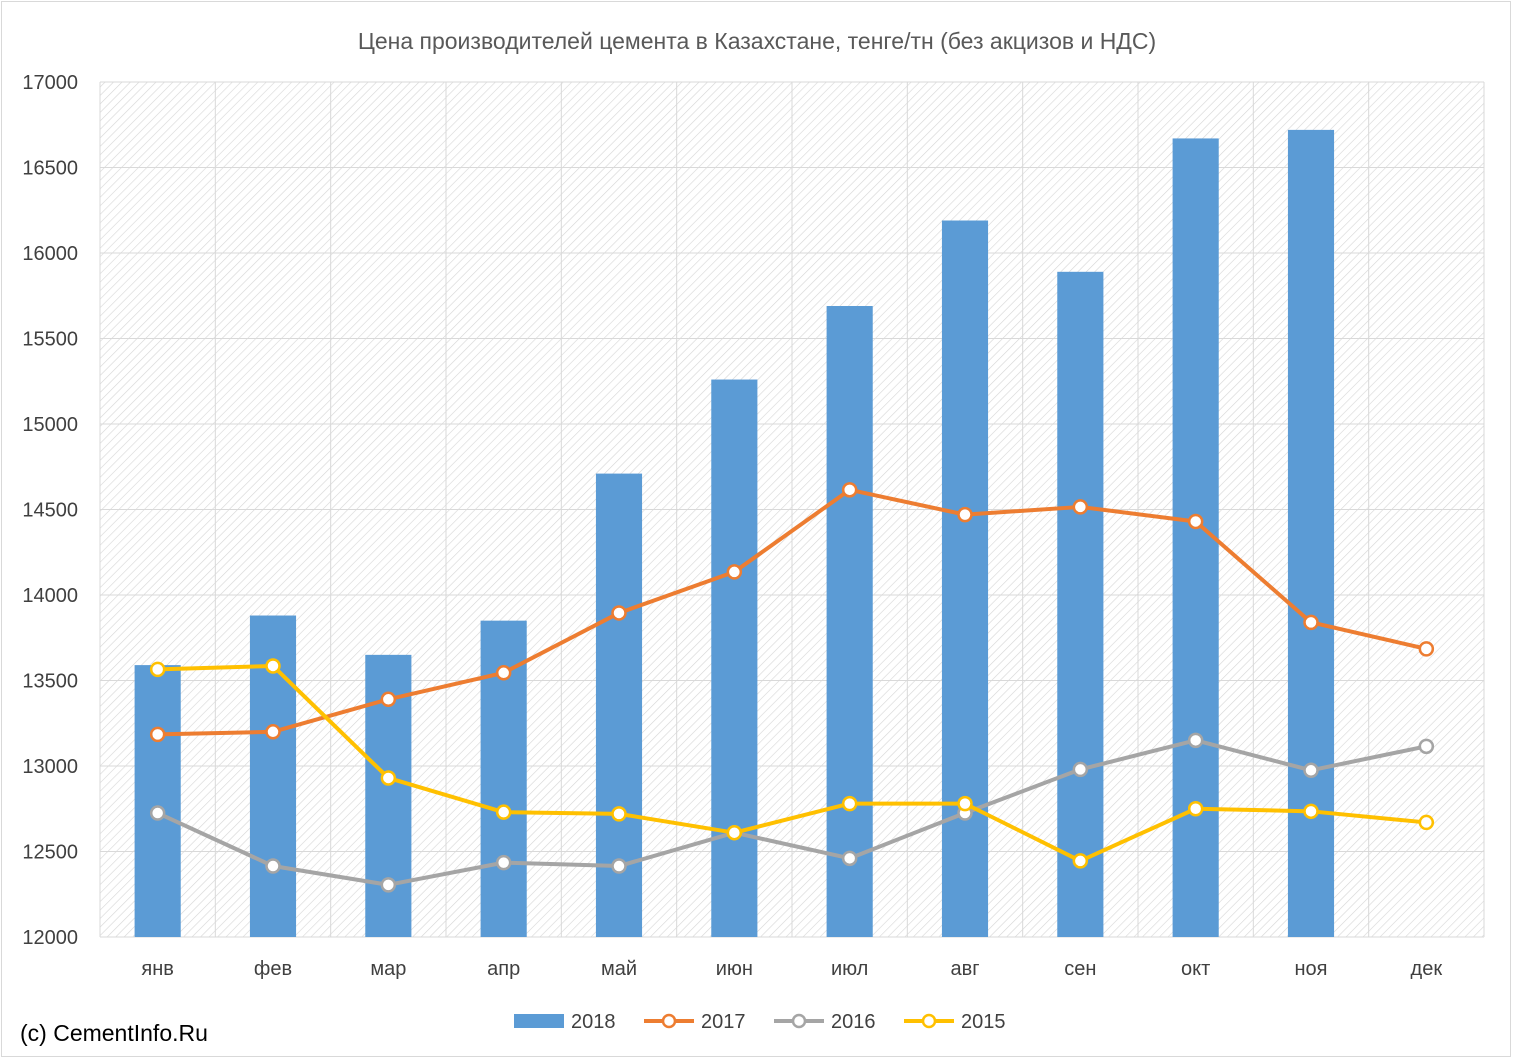 This screenshot has width=1514, height=1060. I want to click on line-2016, so click(791, 812).